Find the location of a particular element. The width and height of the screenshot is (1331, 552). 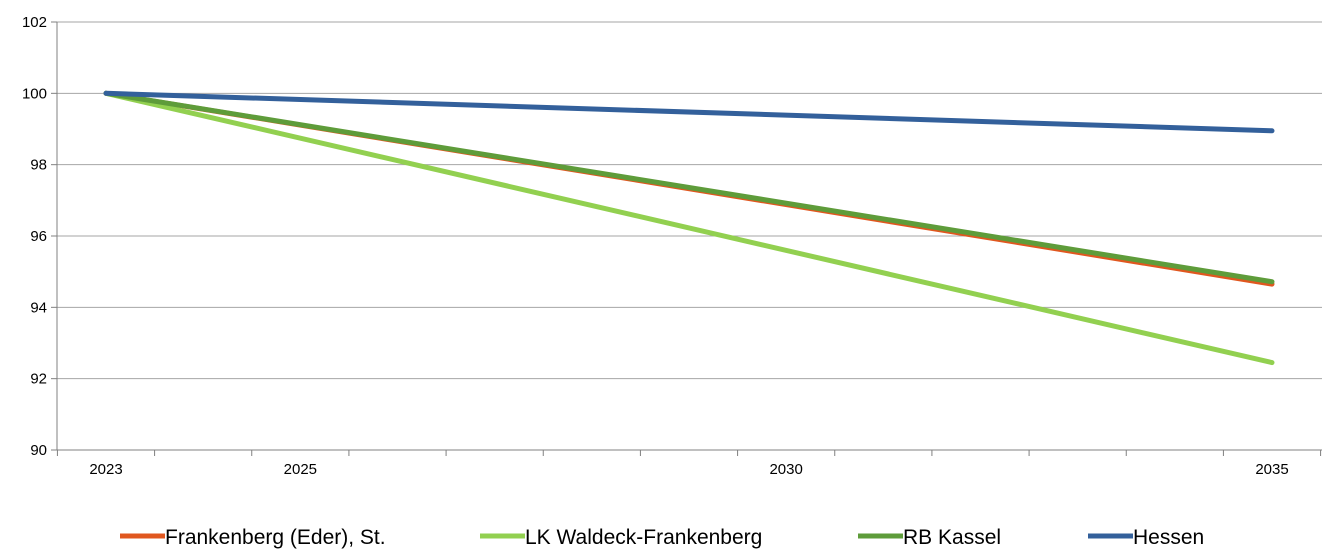

legend-label-3: Hessen is located at coordinates (1168, 537).